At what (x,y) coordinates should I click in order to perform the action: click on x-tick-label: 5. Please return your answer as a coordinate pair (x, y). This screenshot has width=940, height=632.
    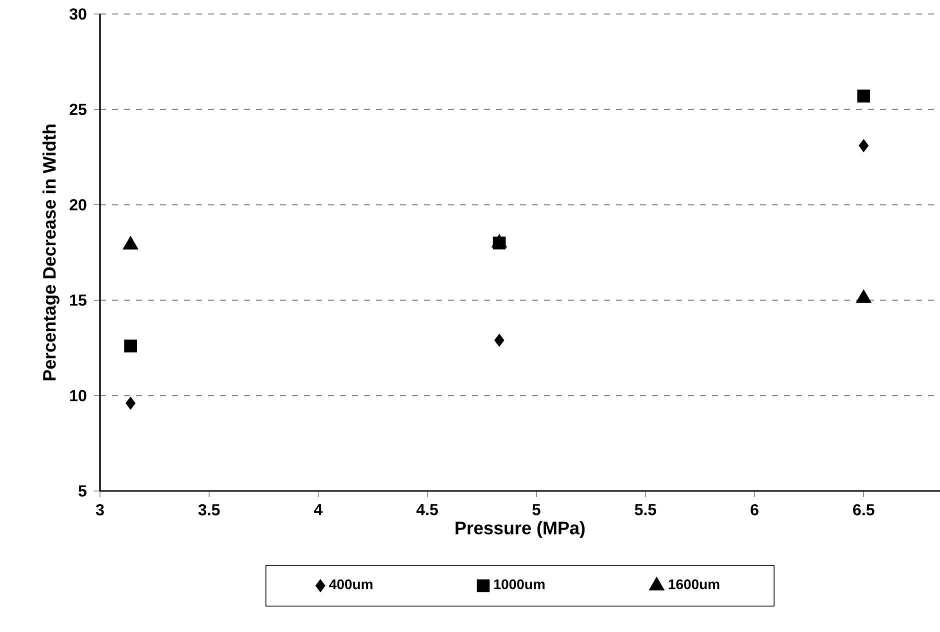
    Looking at the image, I should click on (536, 510).